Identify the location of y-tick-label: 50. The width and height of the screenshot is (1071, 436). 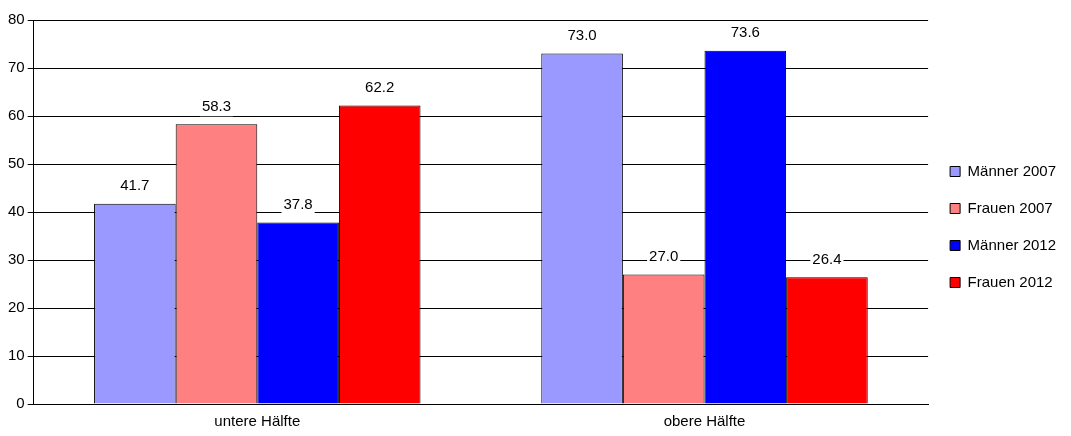
(16, 163).